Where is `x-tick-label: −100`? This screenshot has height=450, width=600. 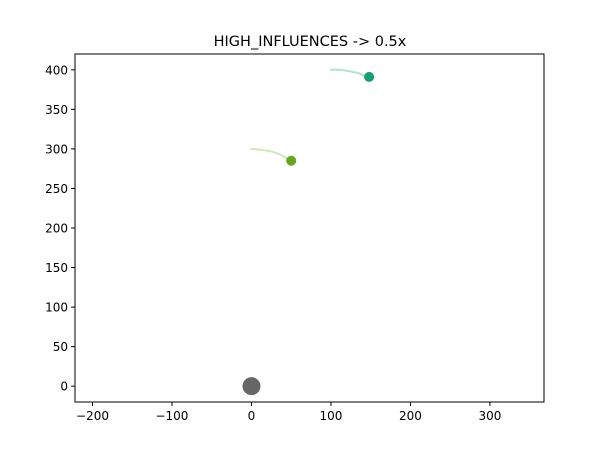
x-tick-label: −100 is located at coordinates (171, 416).